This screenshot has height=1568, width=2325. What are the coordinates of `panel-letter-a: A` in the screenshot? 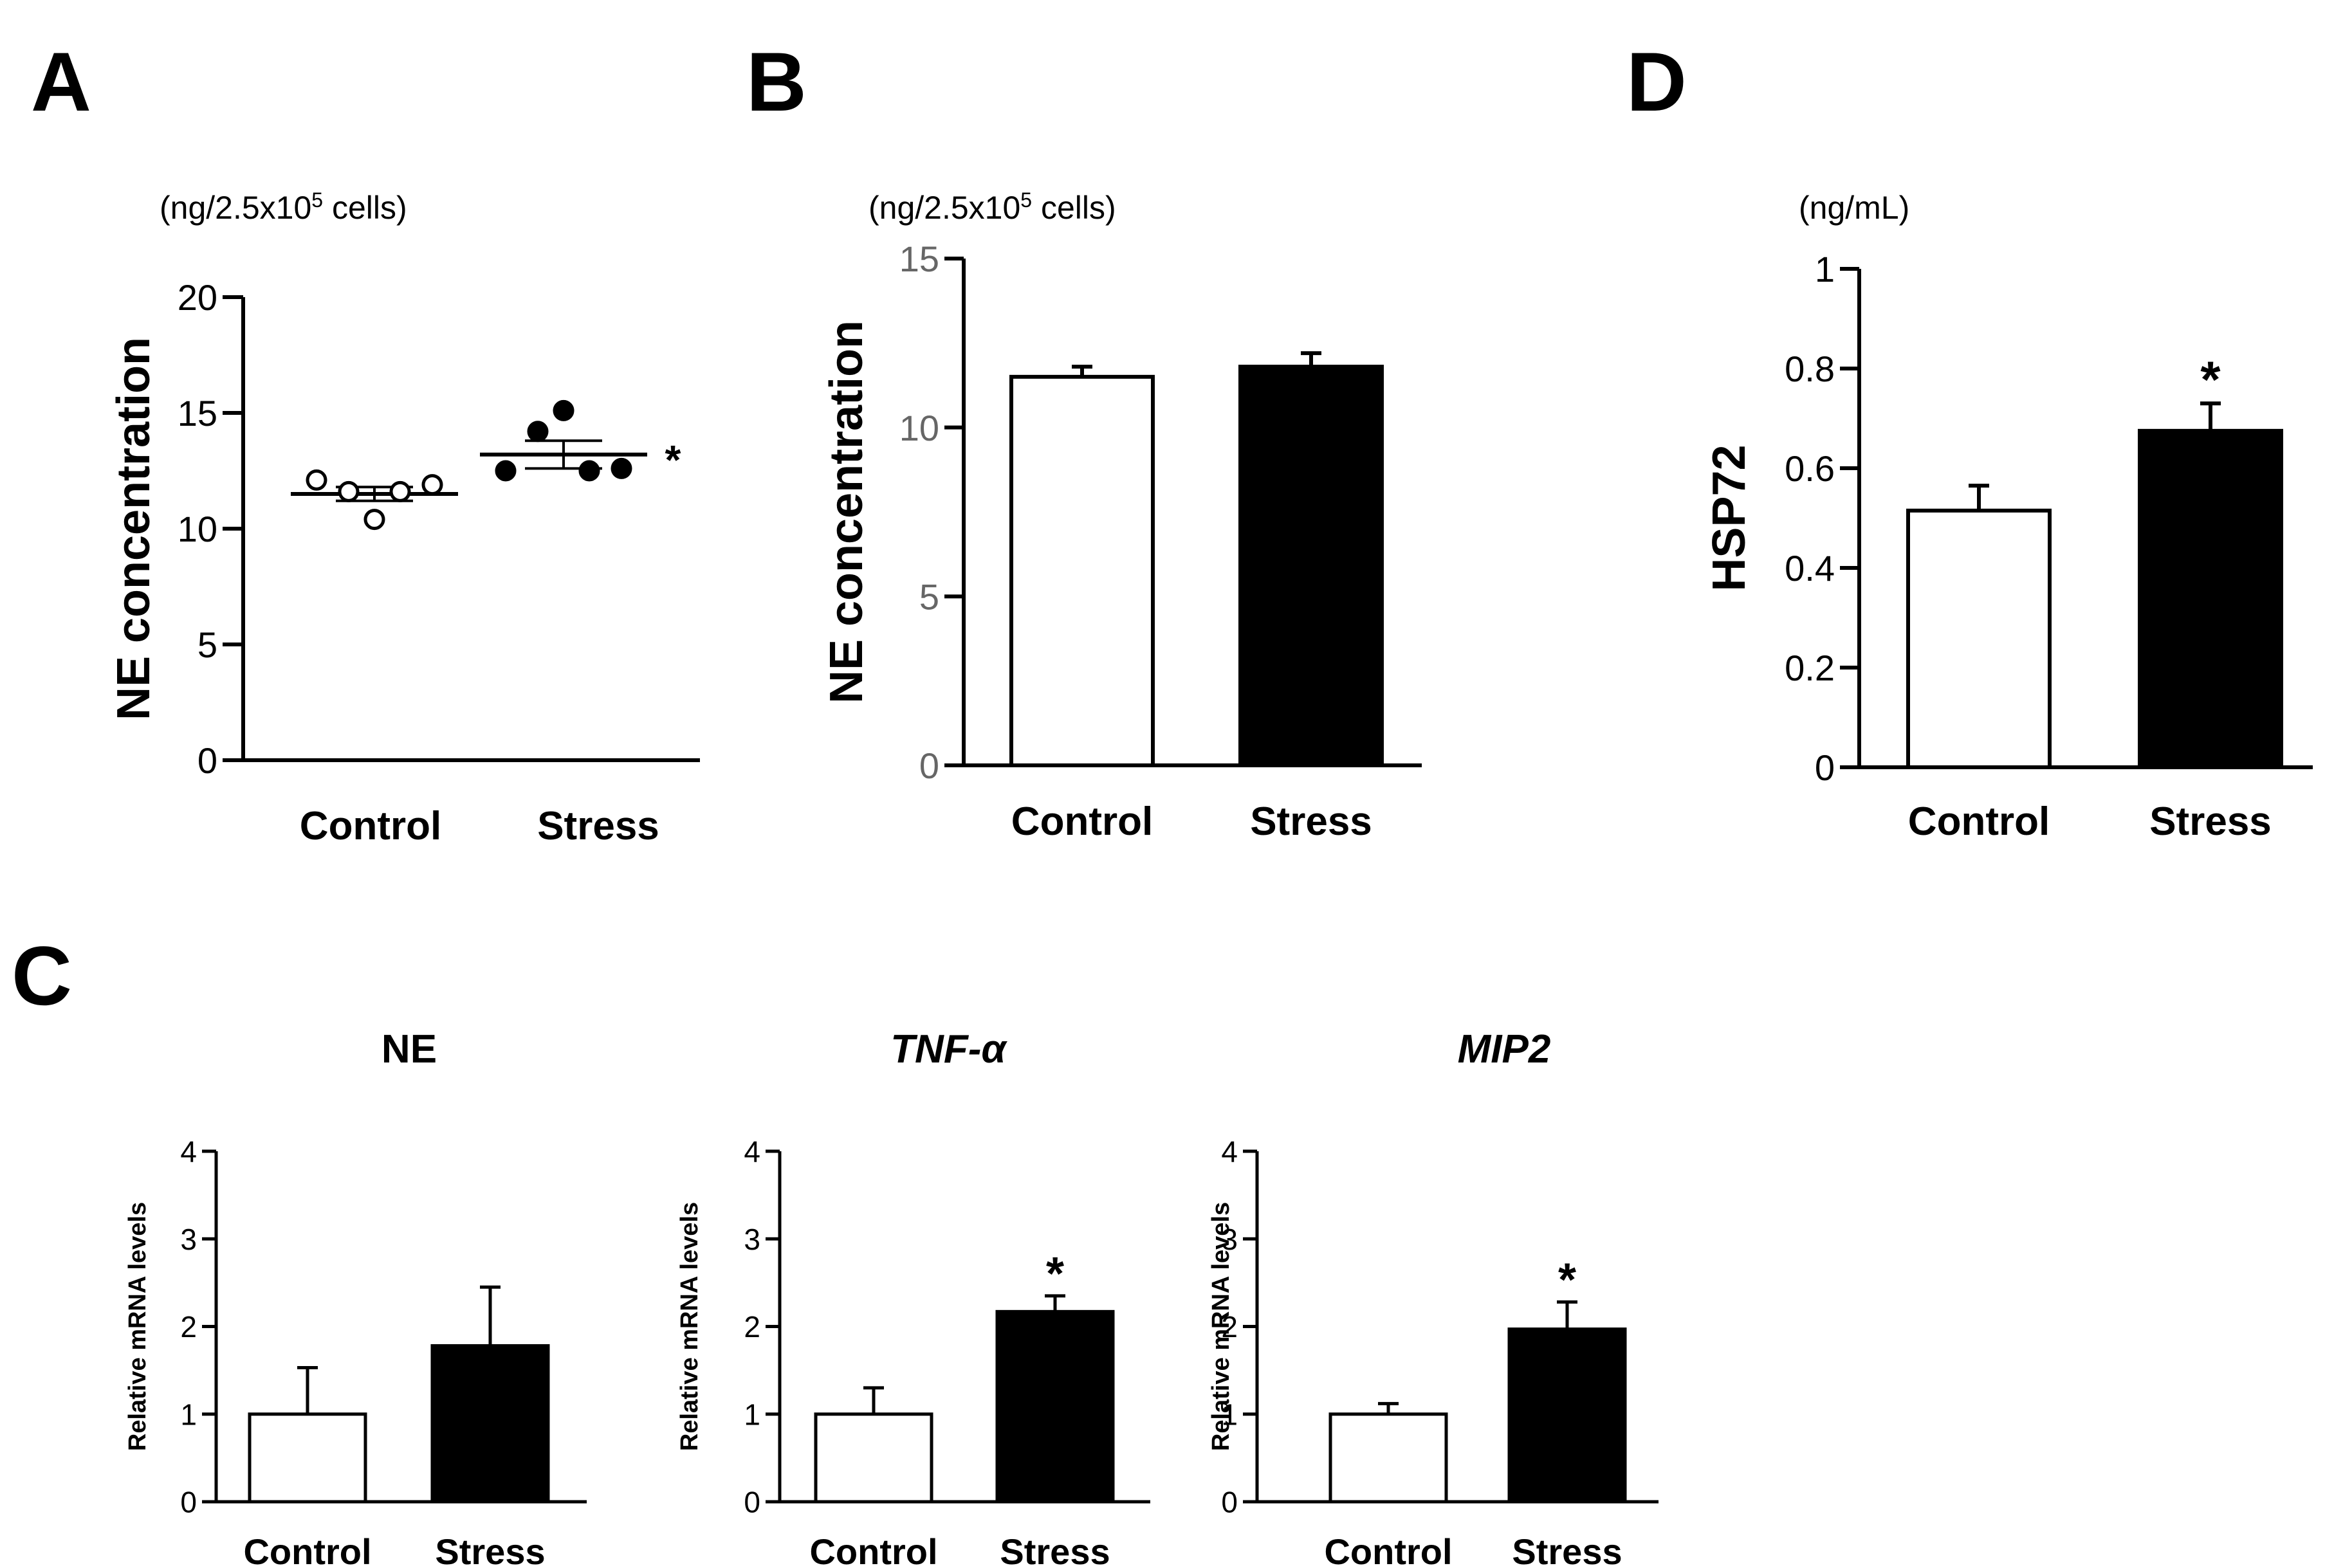 It's located at (61, 82).